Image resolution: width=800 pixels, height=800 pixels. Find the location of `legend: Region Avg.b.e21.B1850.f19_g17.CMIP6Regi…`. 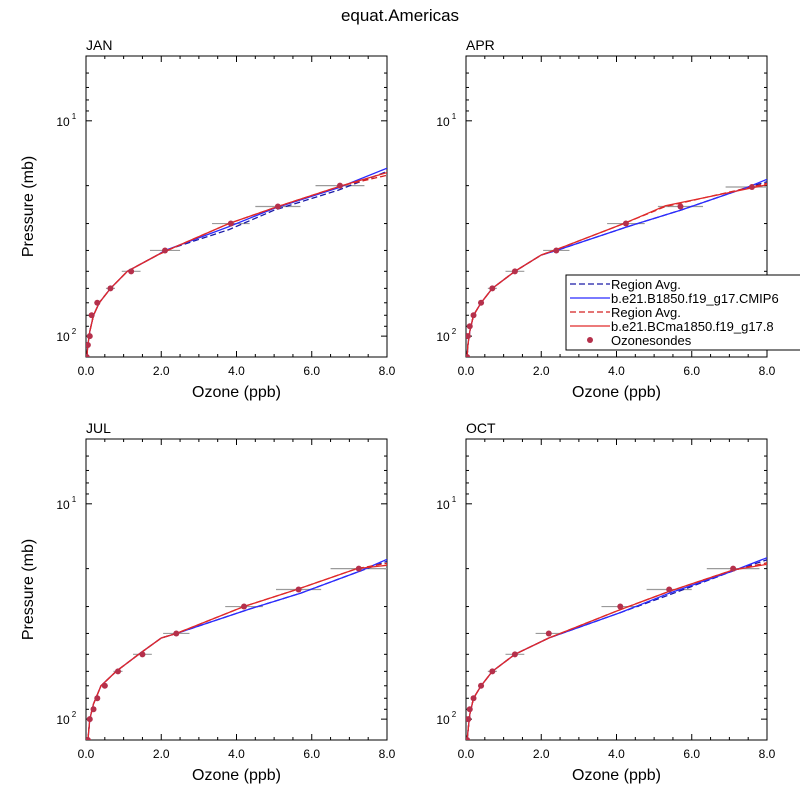

legend: Region Avg.b.e21.B1850.f19_g17.CMIP6Regi… is located at coordinates (682, 312).